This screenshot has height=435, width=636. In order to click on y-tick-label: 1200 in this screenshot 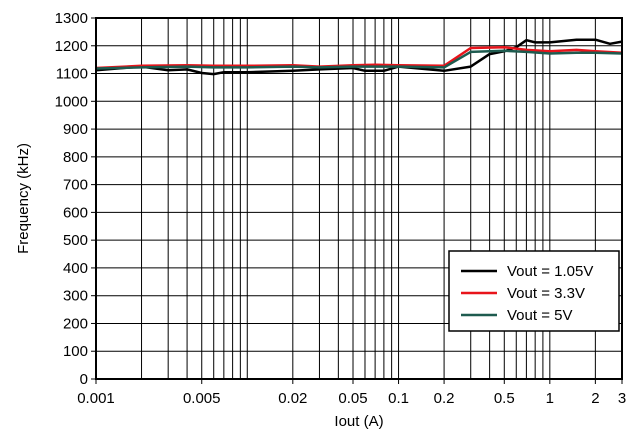, I will do `click(71, 46)`.